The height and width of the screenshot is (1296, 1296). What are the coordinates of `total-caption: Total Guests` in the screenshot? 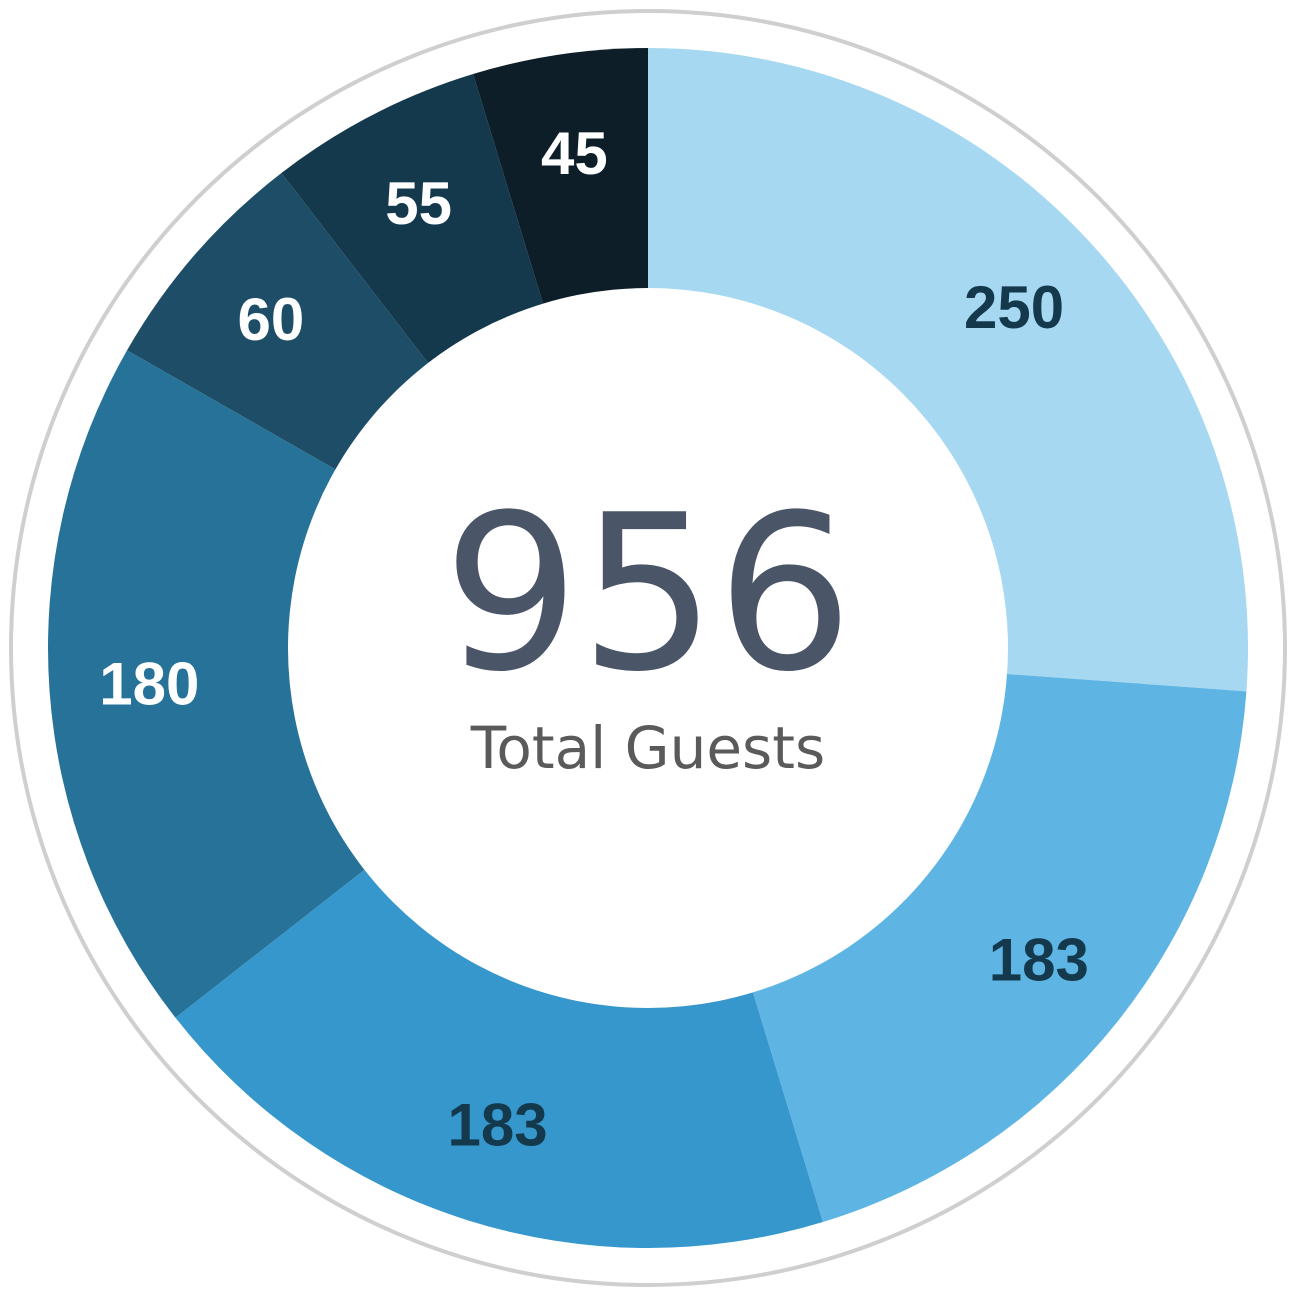 It's located at (647, 748).